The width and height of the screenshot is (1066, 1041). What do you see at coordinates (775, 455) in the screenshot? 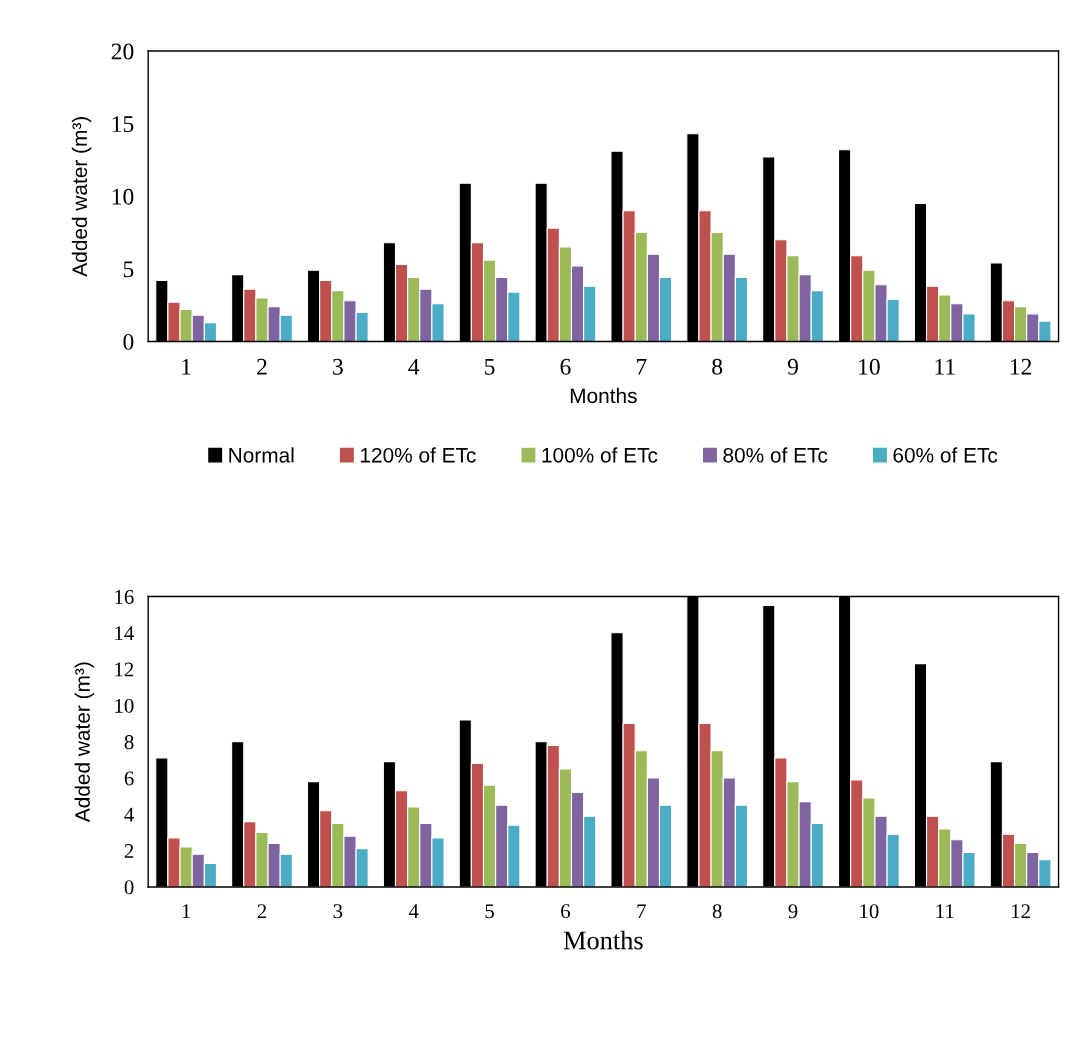
I see `legend-label: 80% of ETc` at bounding box center [775, 455].